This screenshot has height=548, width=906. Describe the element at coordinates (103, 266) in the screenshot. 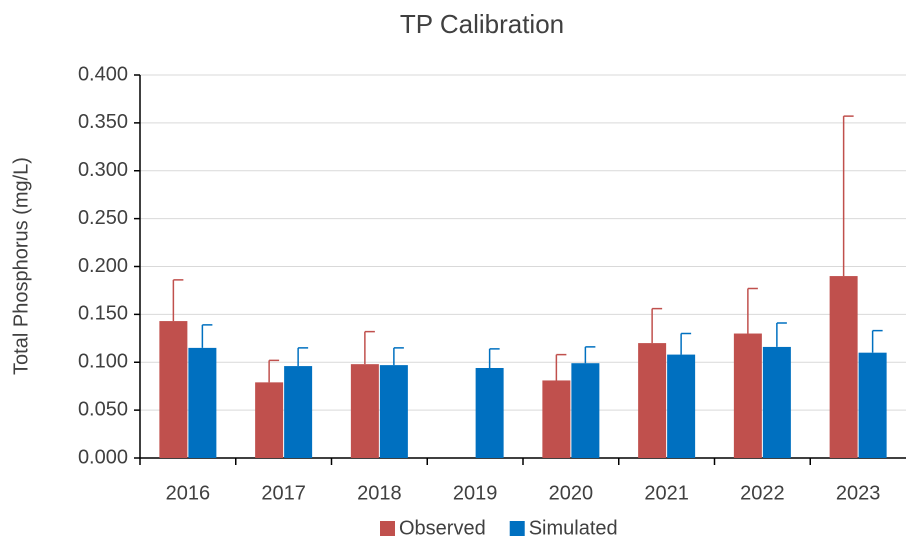

I see `y-tick-label: 0.200` at that location.